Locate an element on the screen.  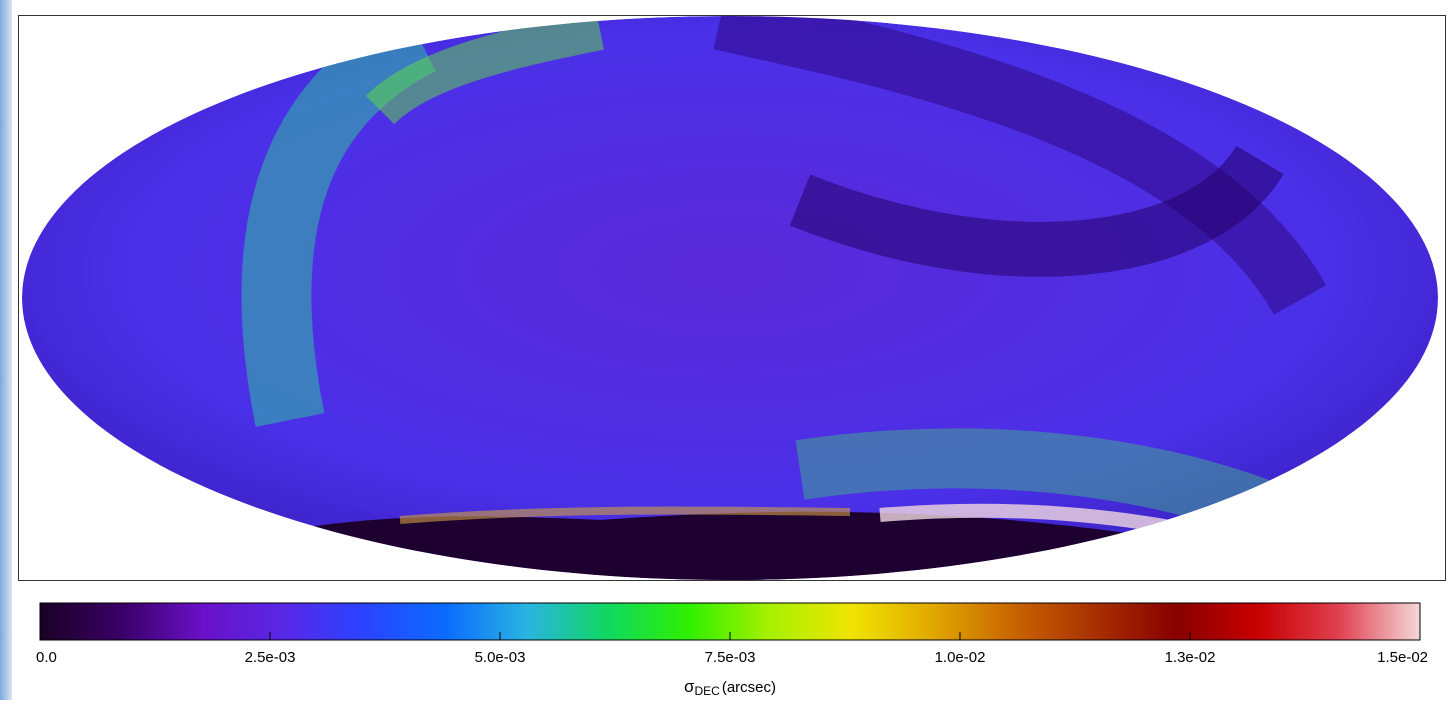
axis-symbol: σ is located at coordinates (689, 686).